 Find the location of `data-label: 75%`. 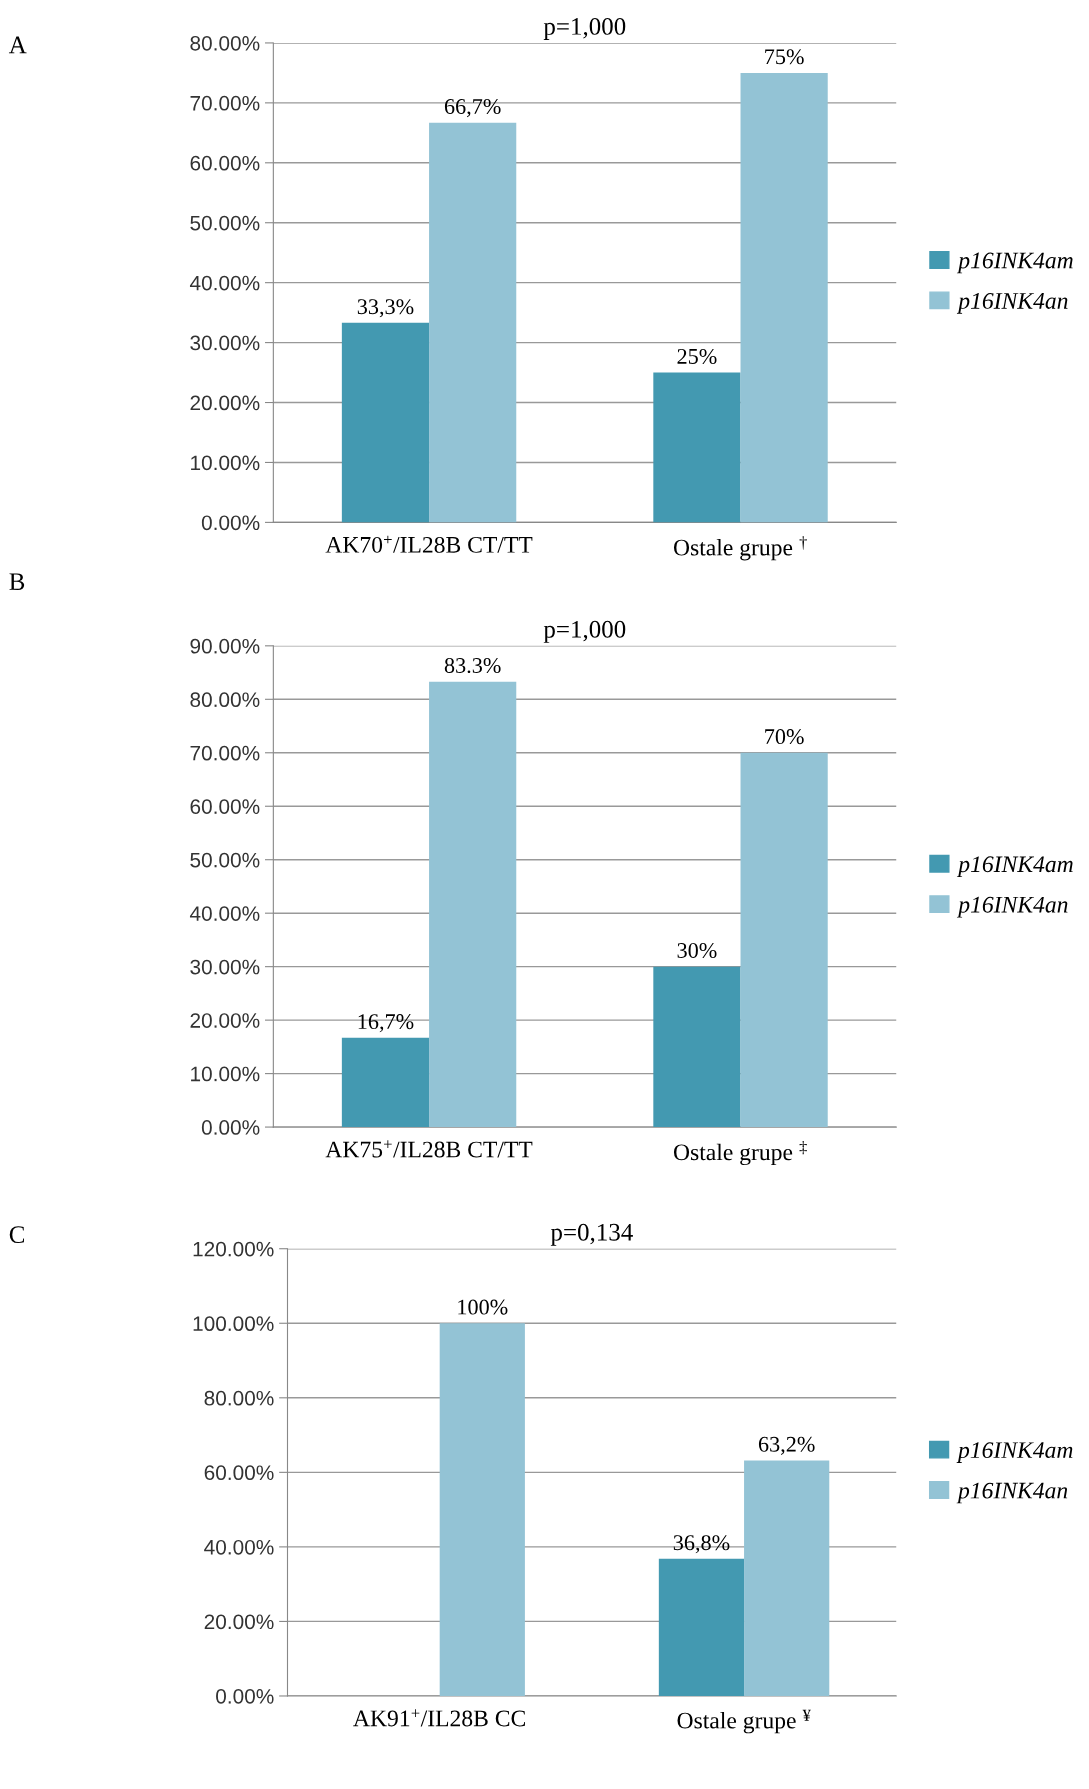

data-label: 75% is located at coordinates (784, 57).